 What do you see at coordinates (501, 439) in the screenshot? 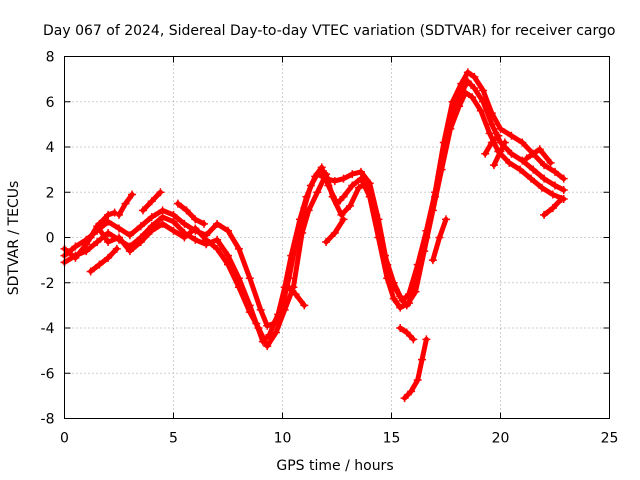
I see `x-tick-label: 20` at bounding box center [501, 439].